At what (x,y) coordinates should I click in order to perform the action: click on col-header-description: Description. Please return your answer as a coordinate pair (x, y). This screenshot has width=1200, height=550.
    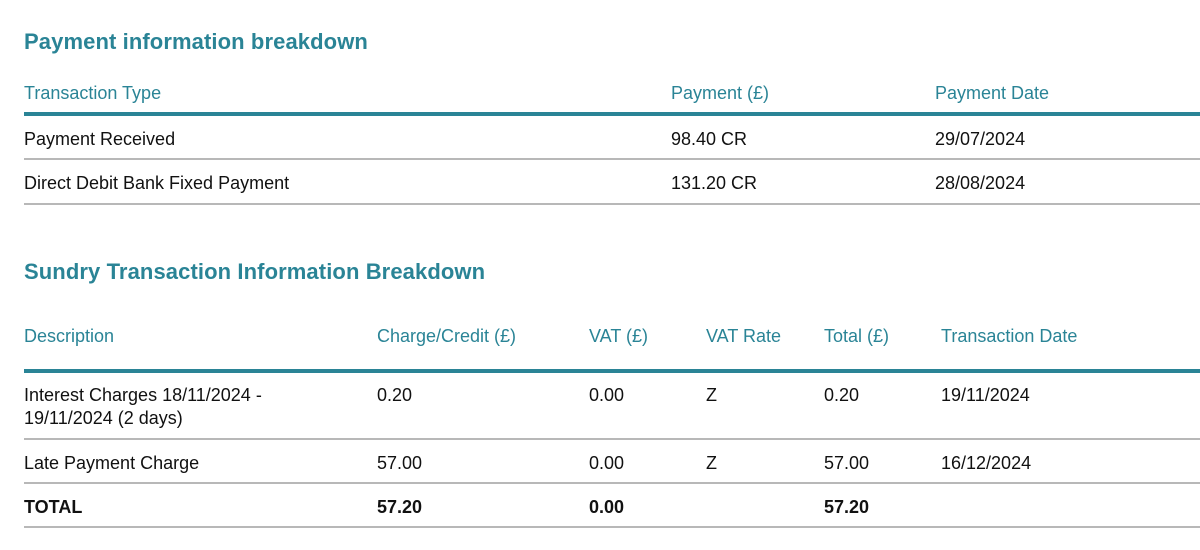
    Looking at the image, I should click on (69, 336).